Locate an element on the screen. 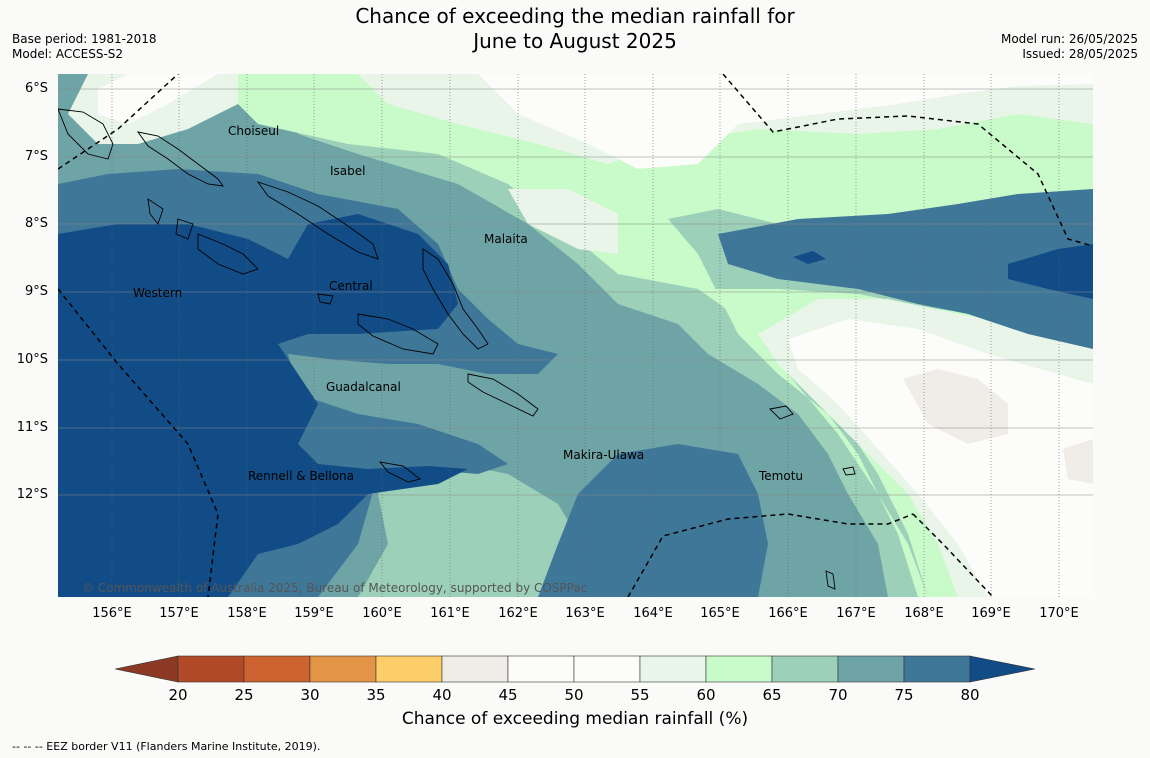  island-new-georgia is located at coordinates (228, 254).